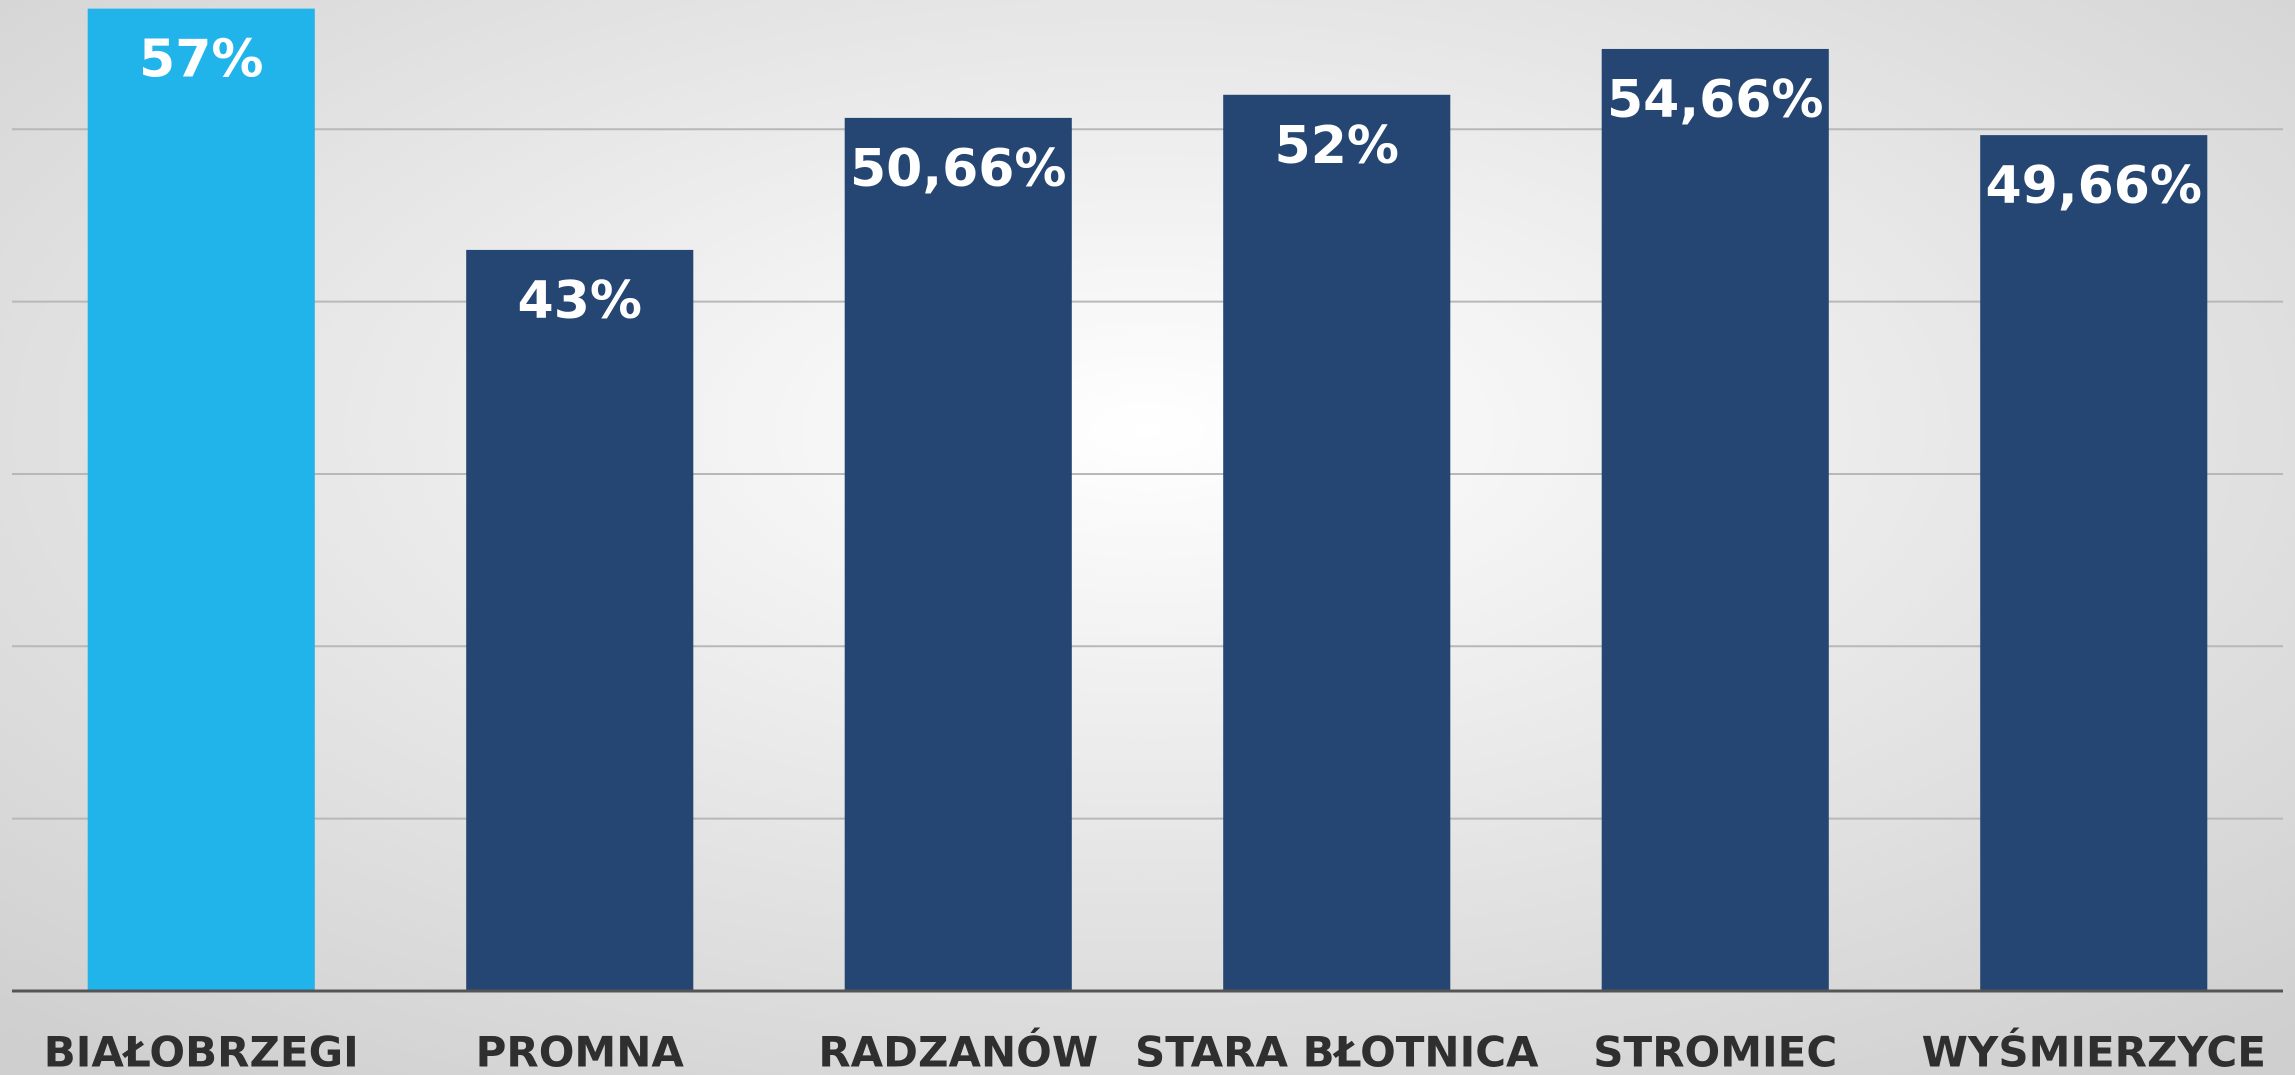 The height and width of the screenshot is (1075, 2295). I want to click on x-tick-label: BIAŁOBRZEGI, so click(201, 1051).